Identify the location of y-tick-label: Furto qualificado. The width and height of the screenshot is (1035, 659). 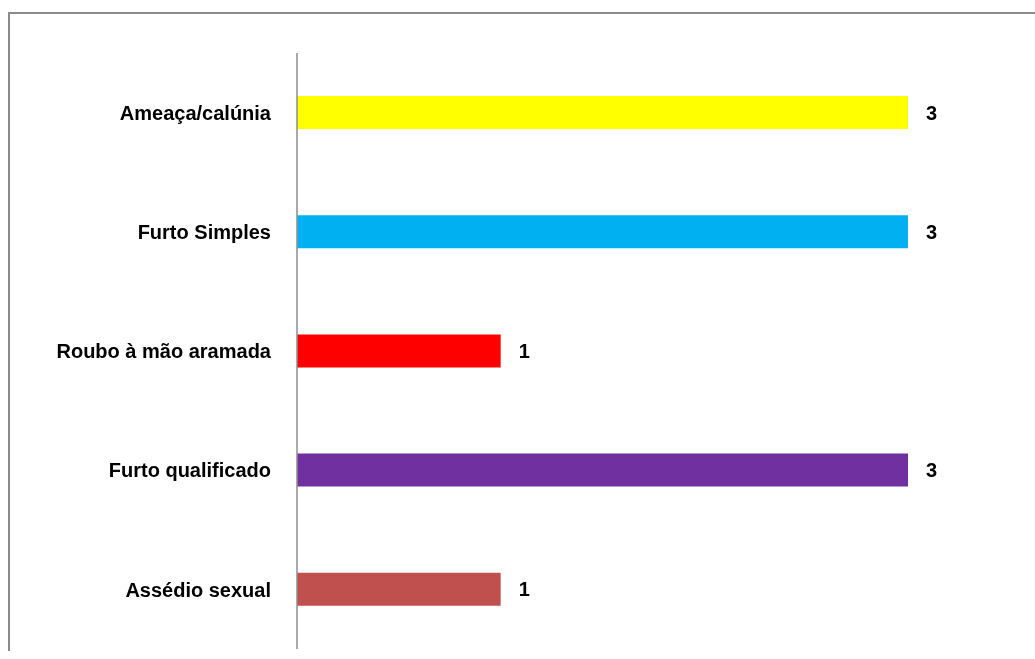
(189, 470).